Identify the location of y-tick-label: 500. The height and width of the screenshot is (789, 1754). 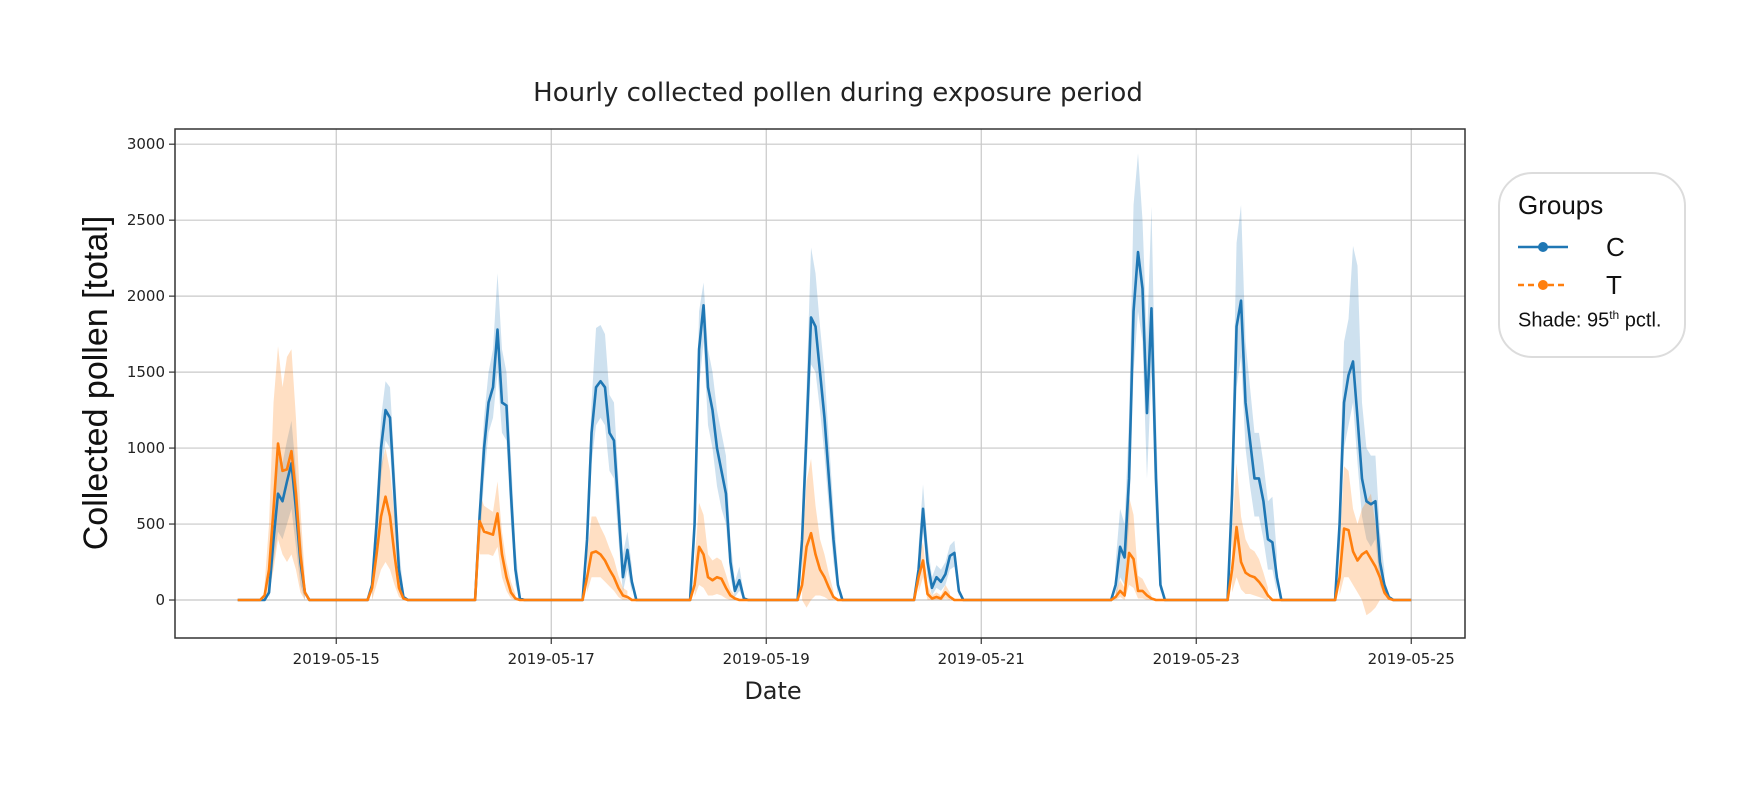
(150, 524).